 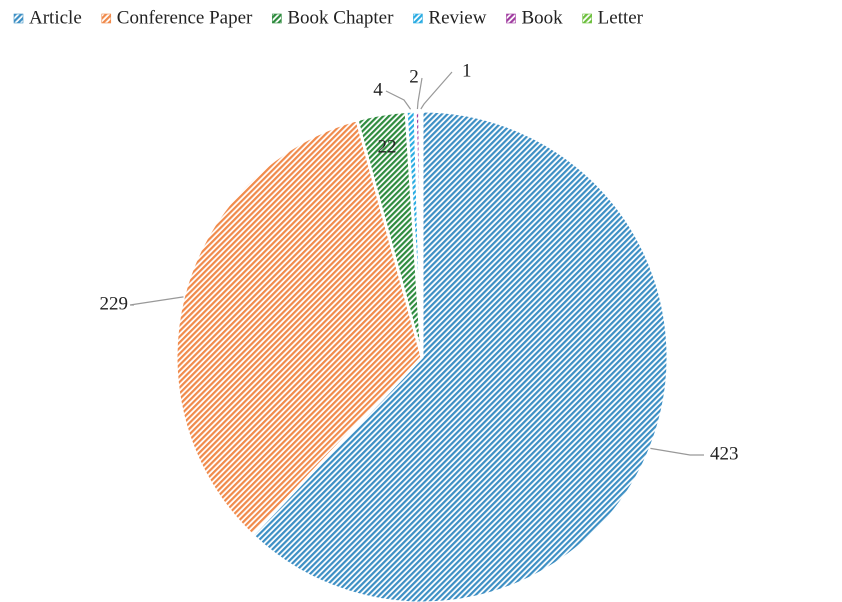 What do you see at coordinates (421, 233) in the screenshot?
I see `pie-slice` at bounding box center [421, 233].